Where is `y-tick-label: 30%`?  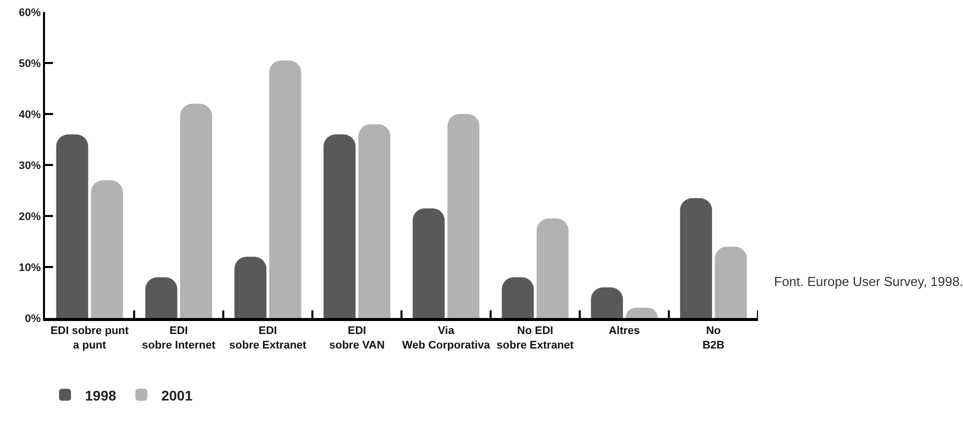
y-tick-label: 30% is located at coordinates (30, 166).